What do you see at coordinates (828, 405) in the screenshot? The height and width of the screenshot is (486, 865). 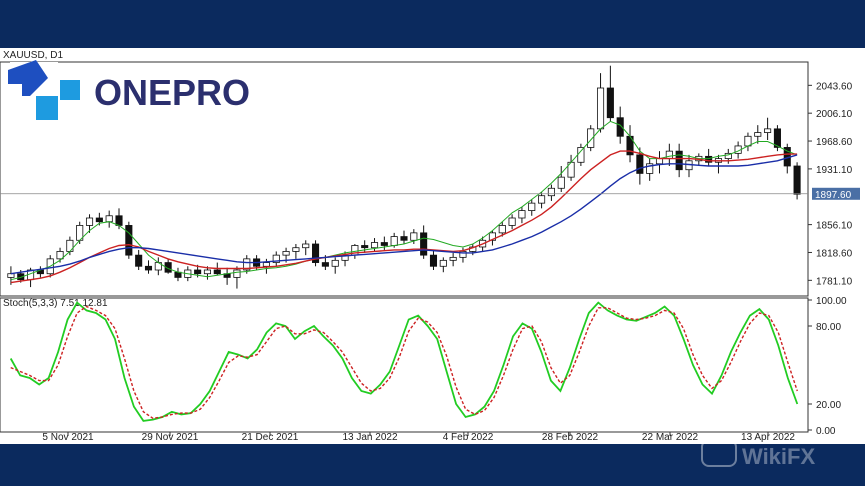 I see `stoch-tick-label: 20.00` at bounding box center [828, 405].